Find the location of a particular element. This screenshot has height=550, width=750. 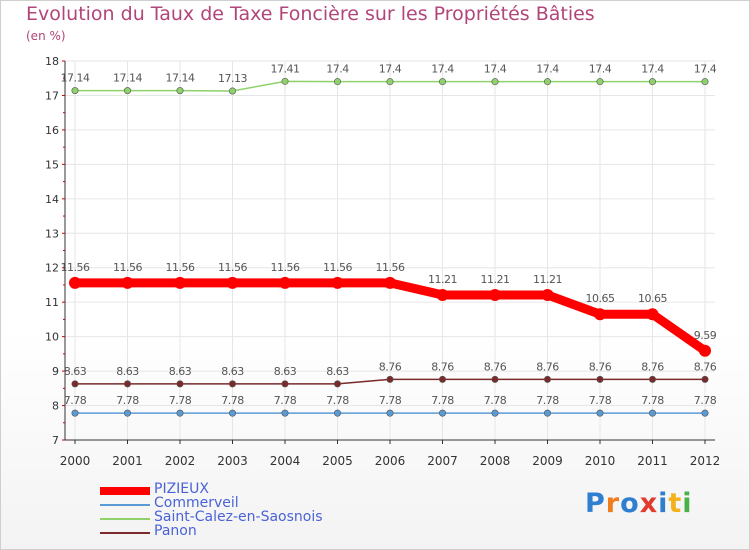

x-tick-label: 2009 is located at coordinates (547, 461).